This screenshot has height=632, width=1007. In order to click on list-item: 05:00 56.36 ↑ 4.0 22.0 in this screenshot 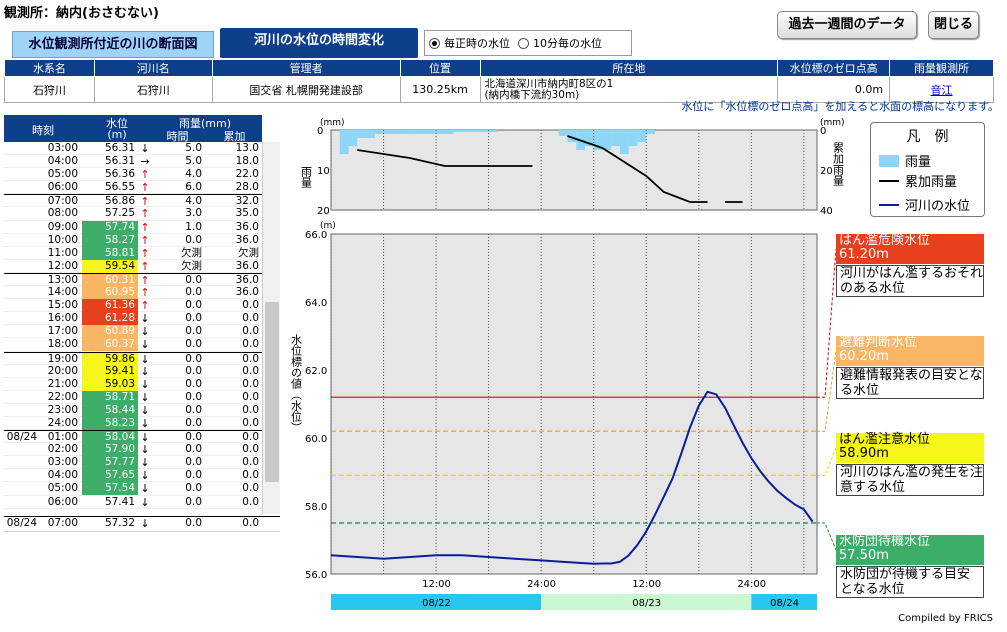, I will do `click(133, 175)`.